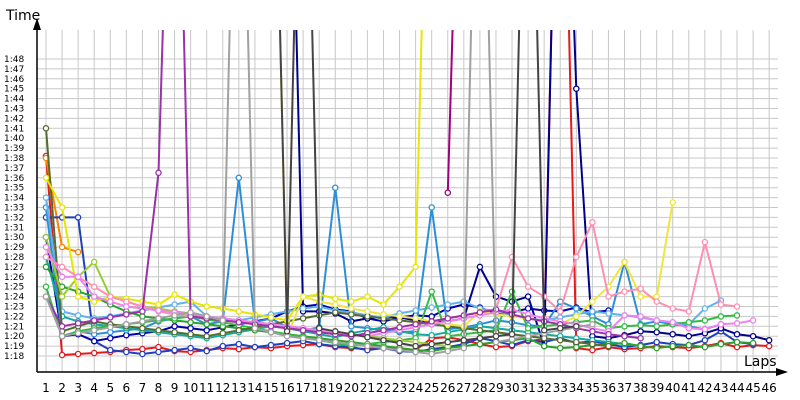  What do you see at coordinates (576, 388) in the screenshot?
I see `x-tick-label: 34` at bounding box center [576, 388].